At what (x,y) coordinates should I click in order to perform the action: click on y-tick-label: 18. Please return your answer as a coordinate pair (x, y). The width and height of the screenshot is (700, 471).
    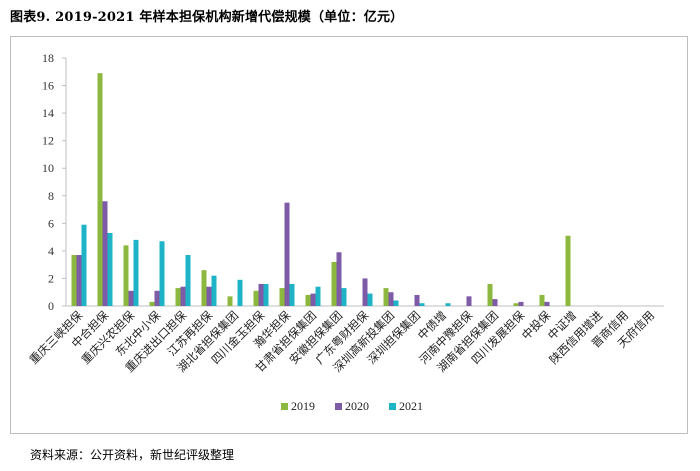
    Looking at the image, I should click on (48, 58).